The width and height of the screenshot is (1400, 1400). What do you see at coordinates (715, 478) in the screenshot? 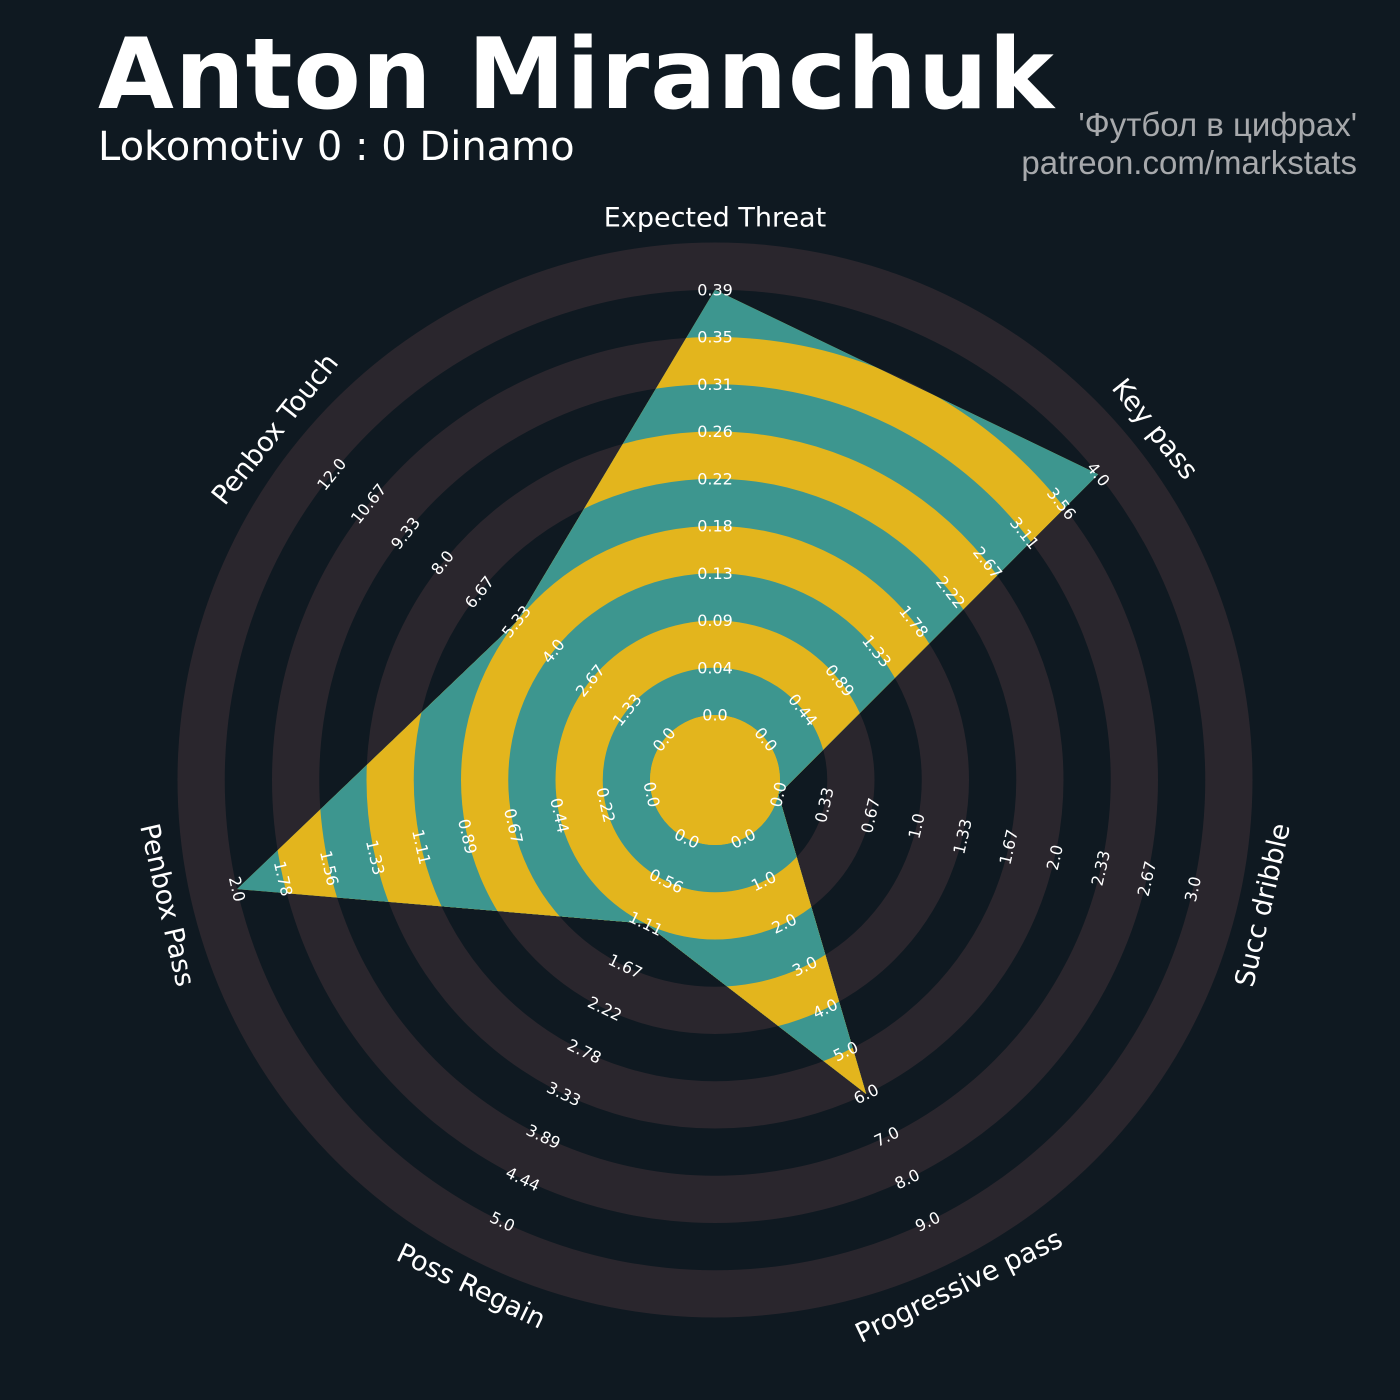
I see `tick-label: 0.22` at bounding box center [715, 478].